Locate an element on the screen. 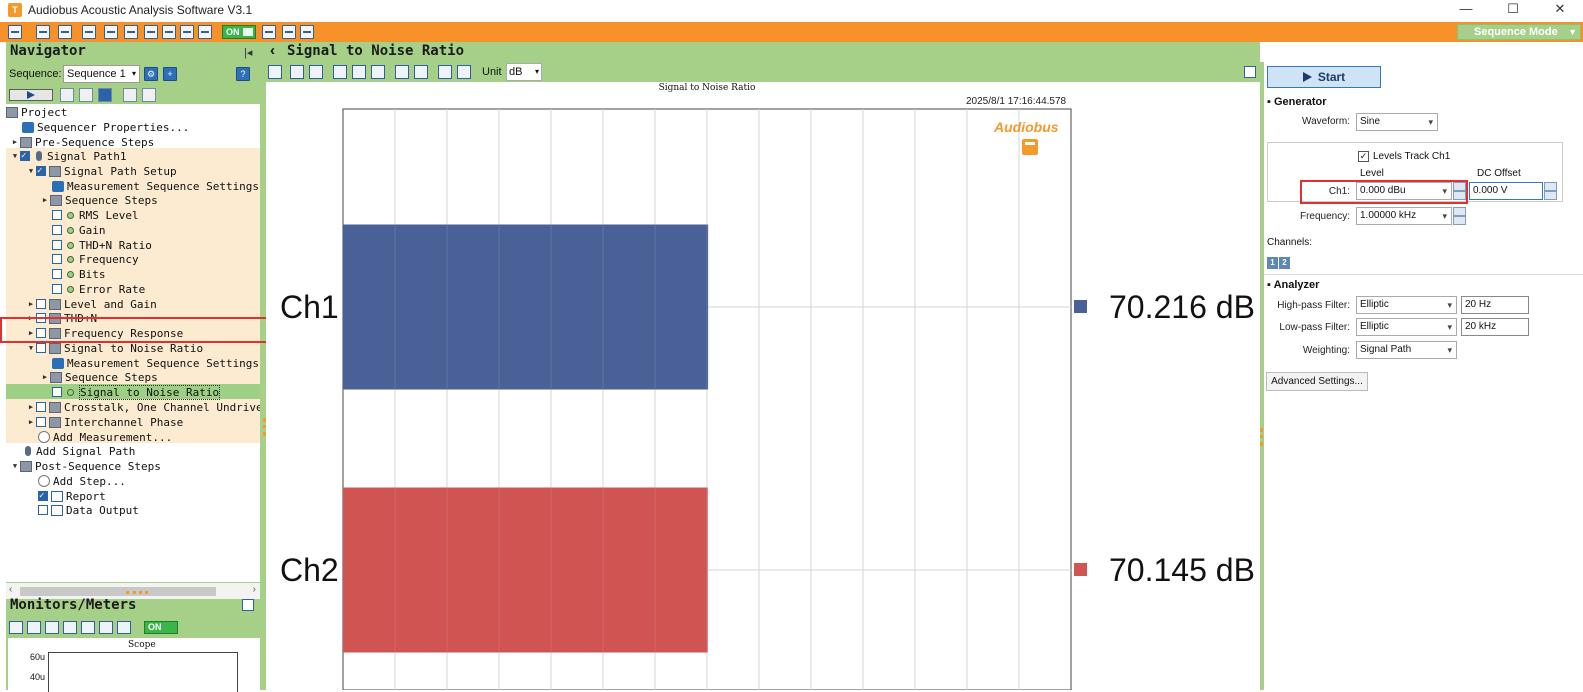 Image resolution: width=1583 pixels, height=692 pixels. zoom-icon is located at coordinates (340, 72).